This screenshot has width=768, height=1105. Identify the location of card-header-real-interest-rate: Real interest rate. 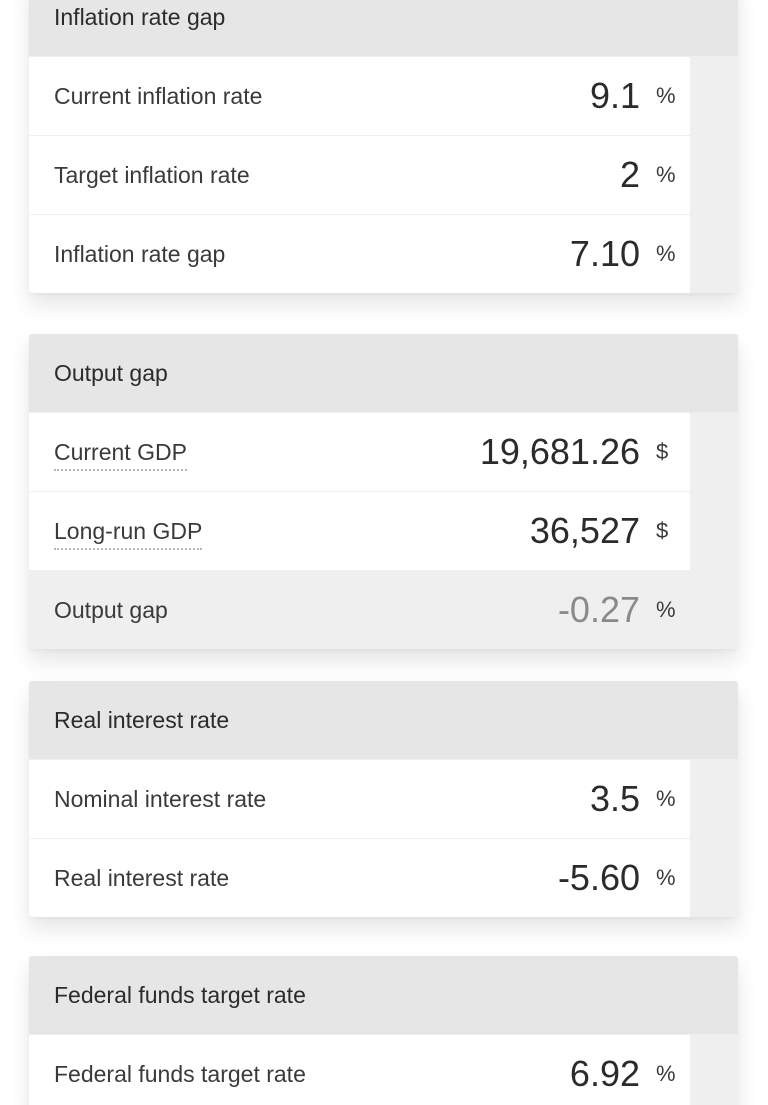
(383, 720).